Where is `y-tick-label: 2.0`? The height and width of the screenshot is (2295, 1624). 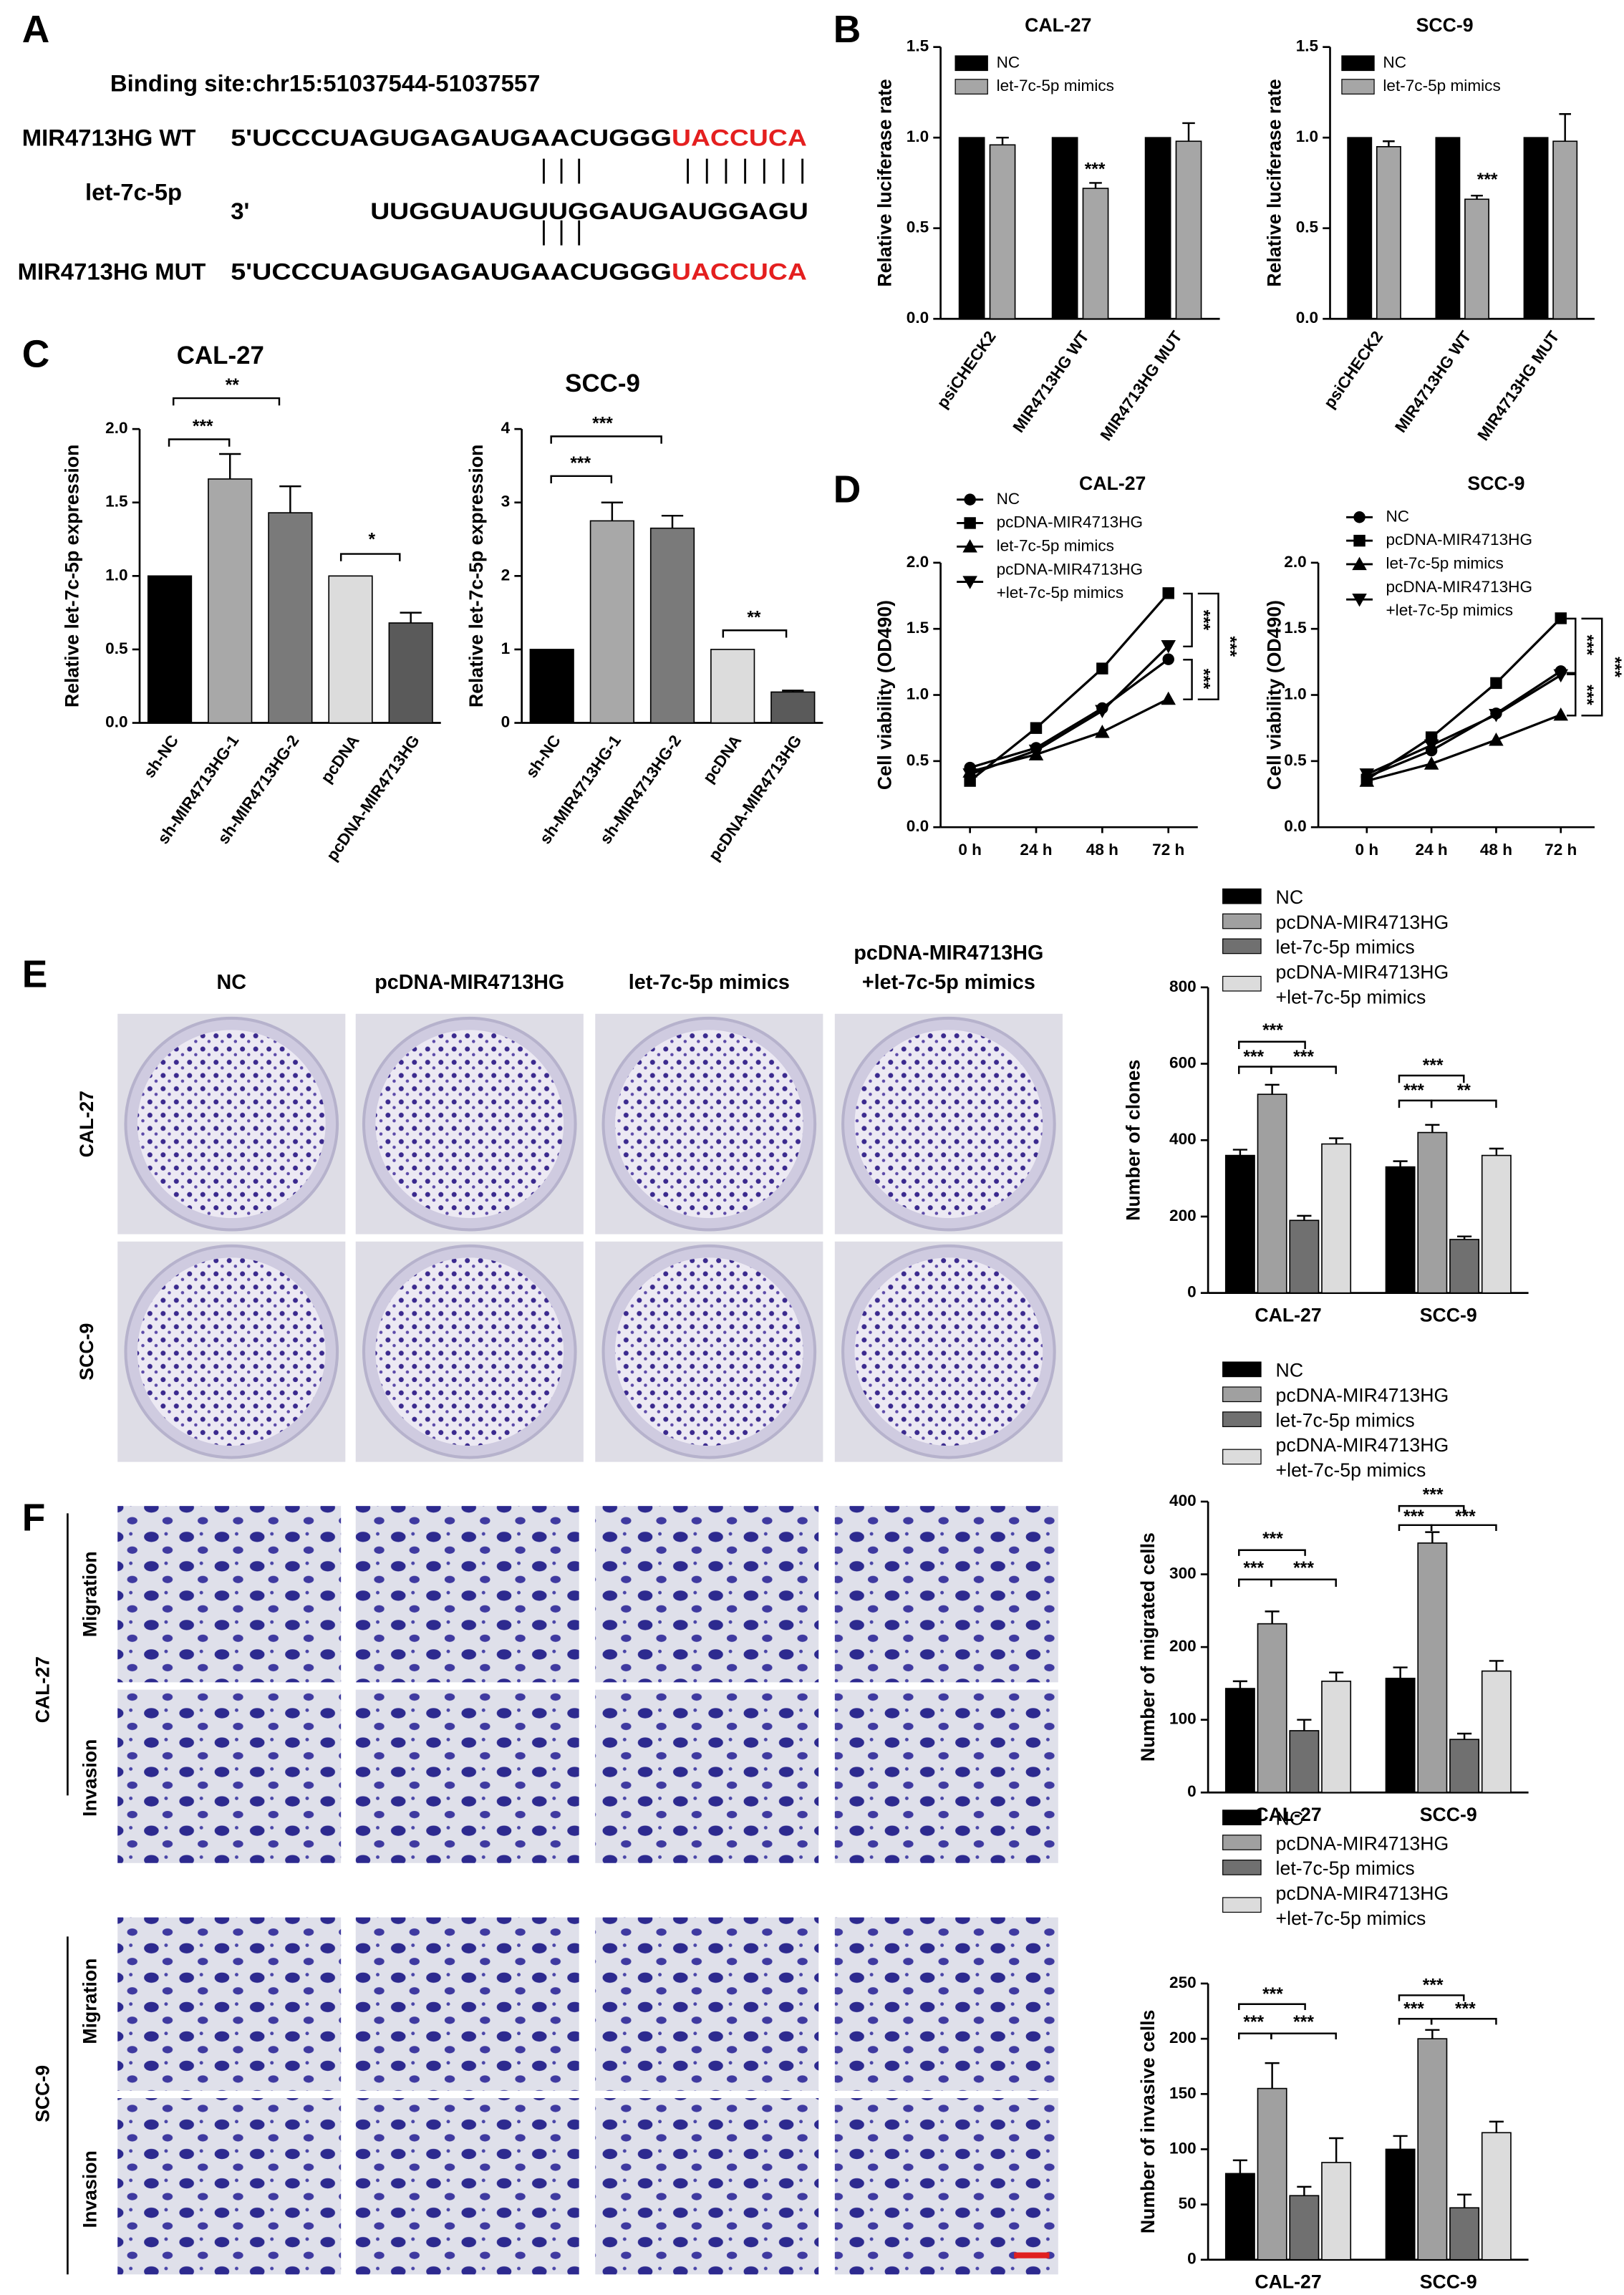
y-tick-label: 2.0 is located at coordinates (116, 428).